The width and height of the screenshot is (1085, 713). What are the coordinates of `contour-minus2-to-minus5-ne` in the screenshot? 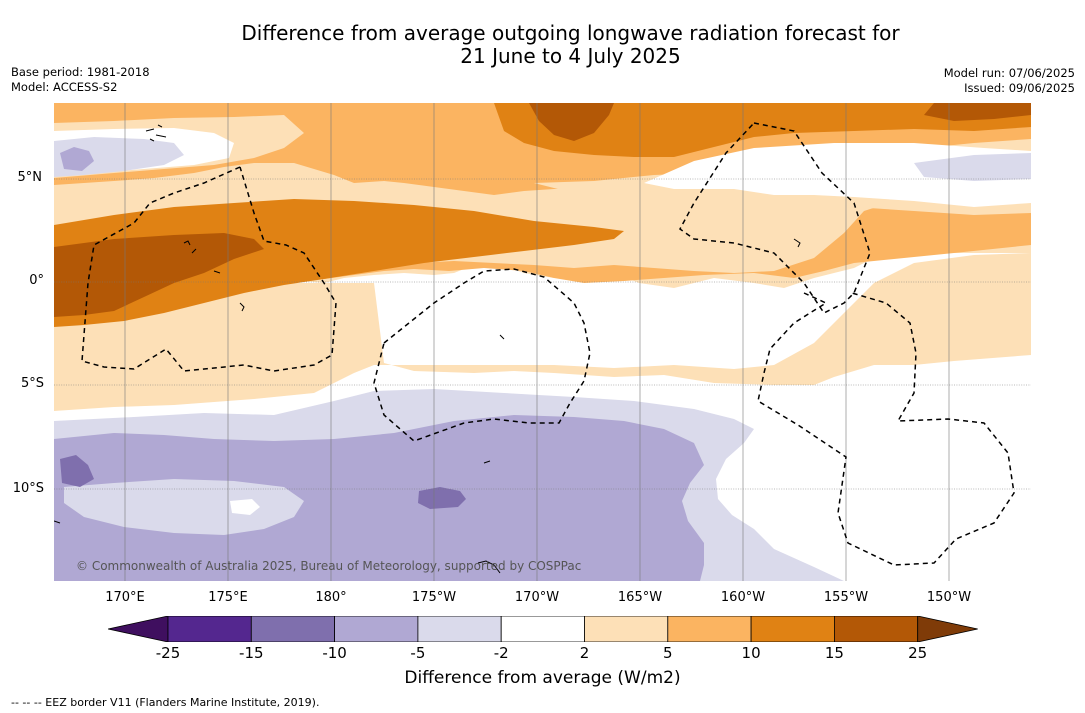 It's located at (972, 167).